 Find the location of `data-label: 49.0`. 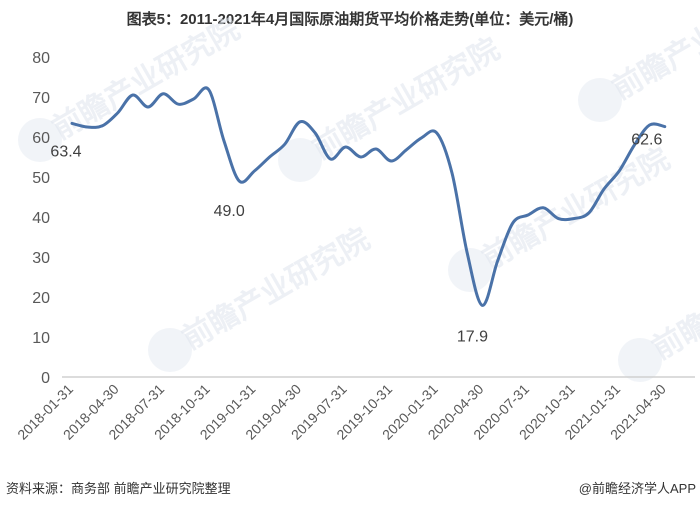

data-label: 49.0 is located at coordinates (229, 211).